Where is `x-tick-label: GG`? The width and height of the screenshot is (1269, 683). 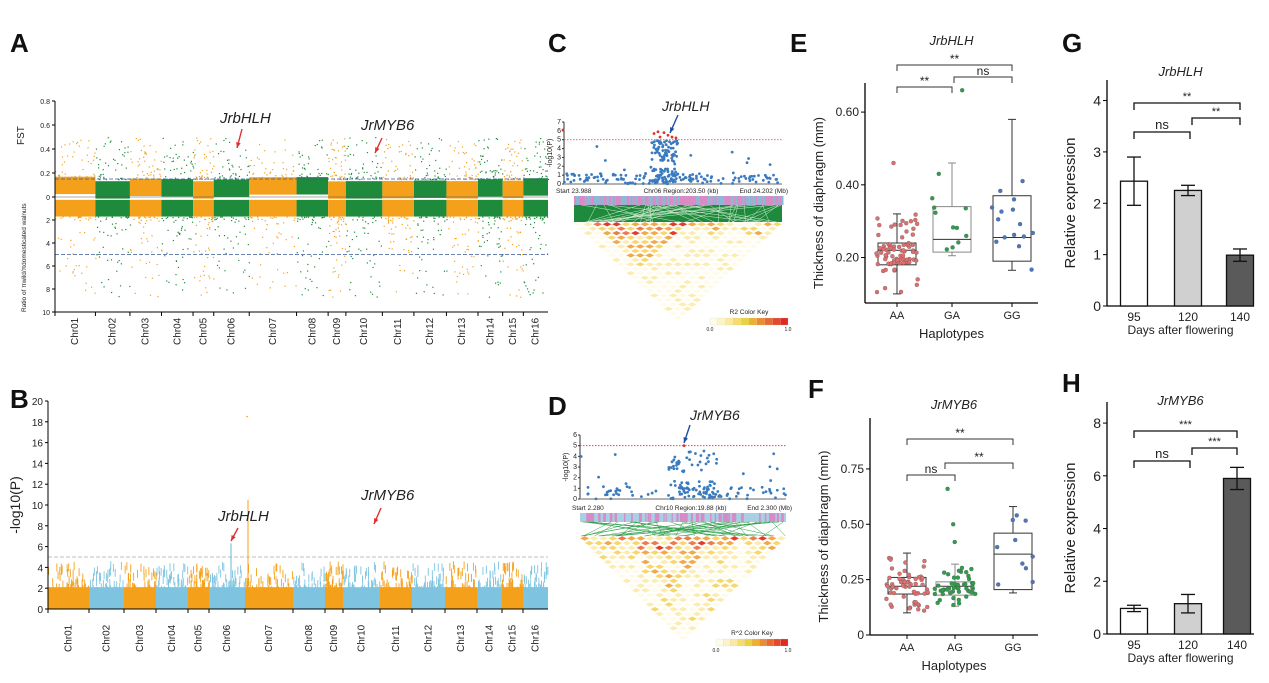
x-tick-label: GG is located at coordinates (1011, 316).